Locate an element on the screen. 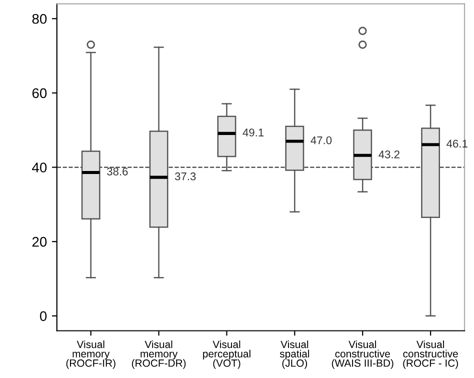 This screenshot has width=474, height=378. x-tick-label: Visual constructive (ROCF - IC) is located at coordinates (430, 354).